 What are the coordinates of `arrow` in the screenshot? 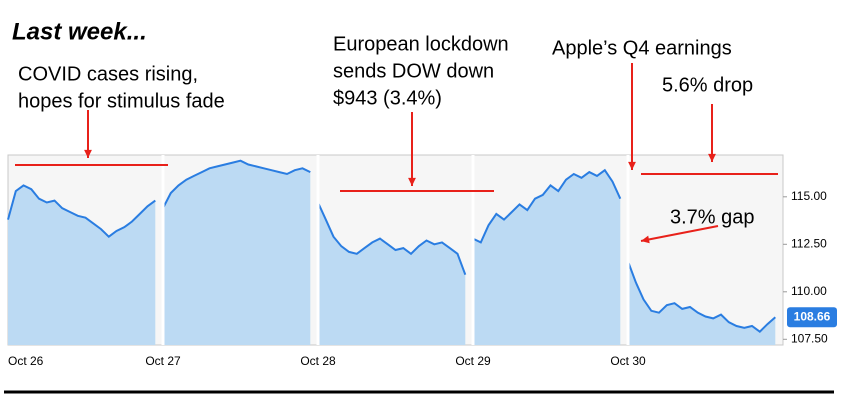 It's located at (679, 233).